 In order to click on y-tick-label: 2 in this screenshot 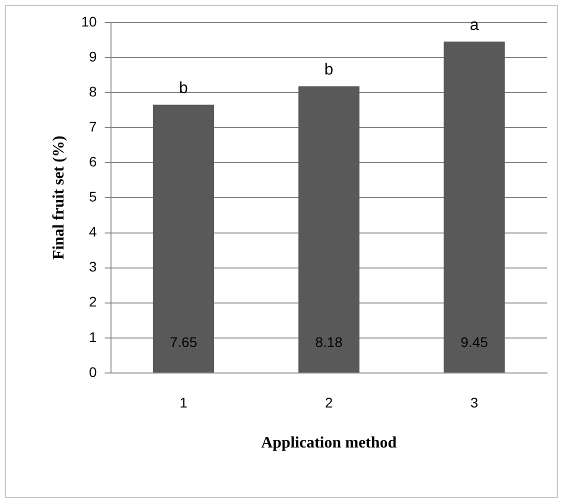, I will do `click(92, 302)`.